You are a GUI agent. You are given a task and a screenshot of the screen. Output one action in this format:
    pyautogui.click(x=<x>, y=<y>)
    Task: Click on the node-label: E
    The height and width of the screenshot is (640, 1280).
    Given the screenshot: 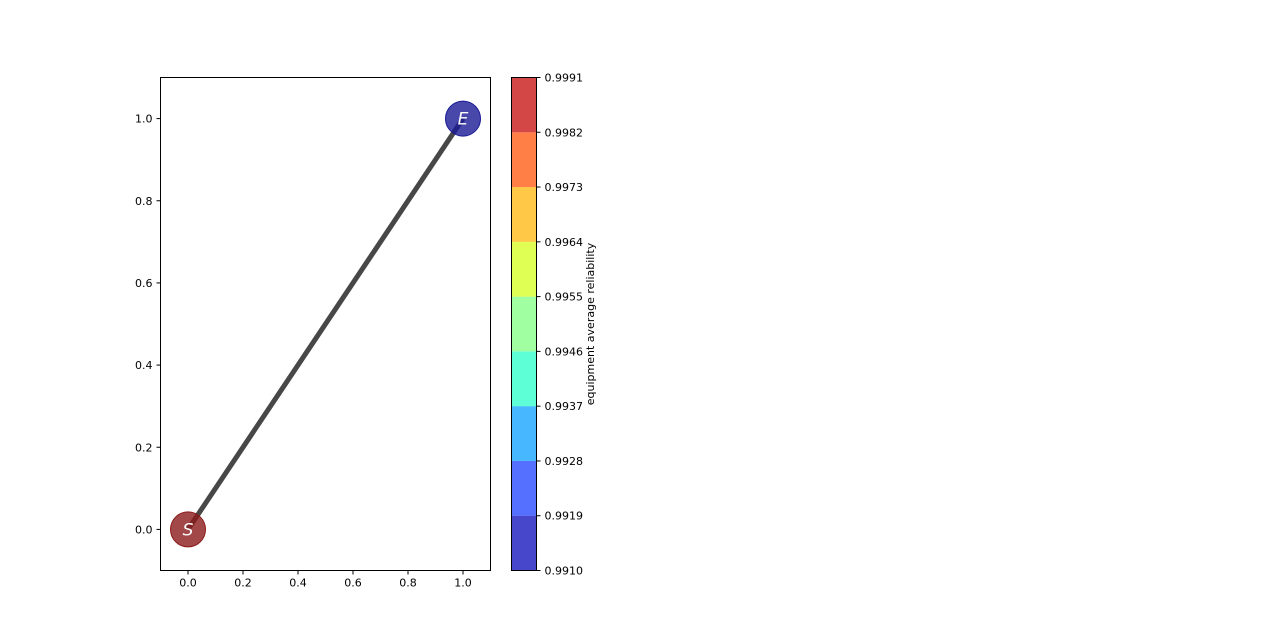 What is the action you would take?
    pyautogui.click(x=463, y=120)
    